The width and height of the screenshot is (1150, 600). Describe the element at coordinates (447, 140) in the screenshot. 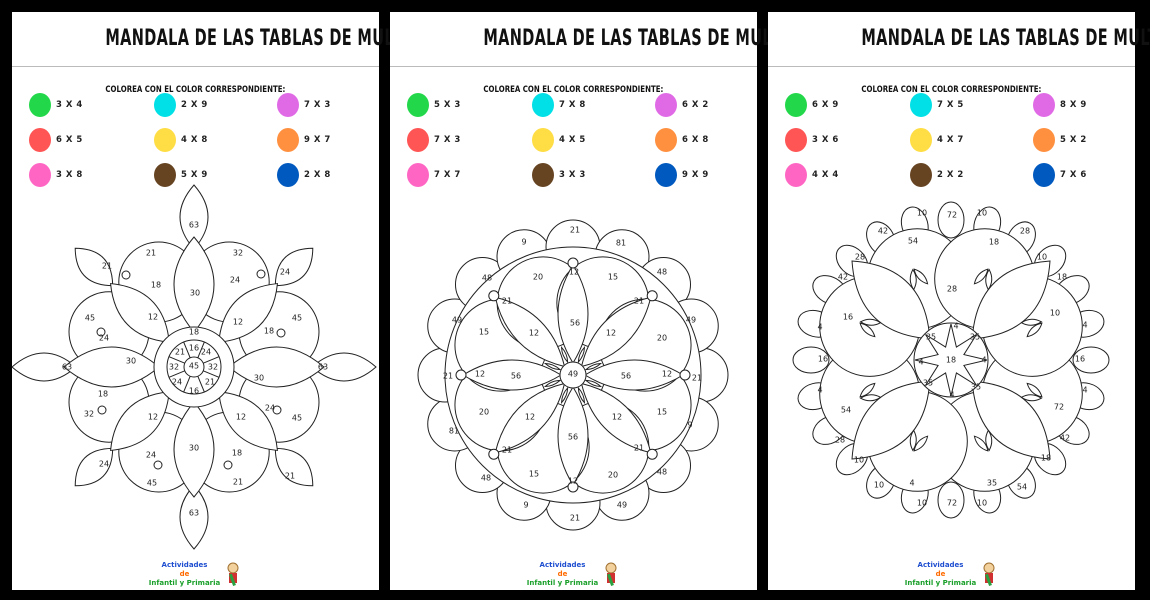

I see `legend-label: 7 X 3` at that location.